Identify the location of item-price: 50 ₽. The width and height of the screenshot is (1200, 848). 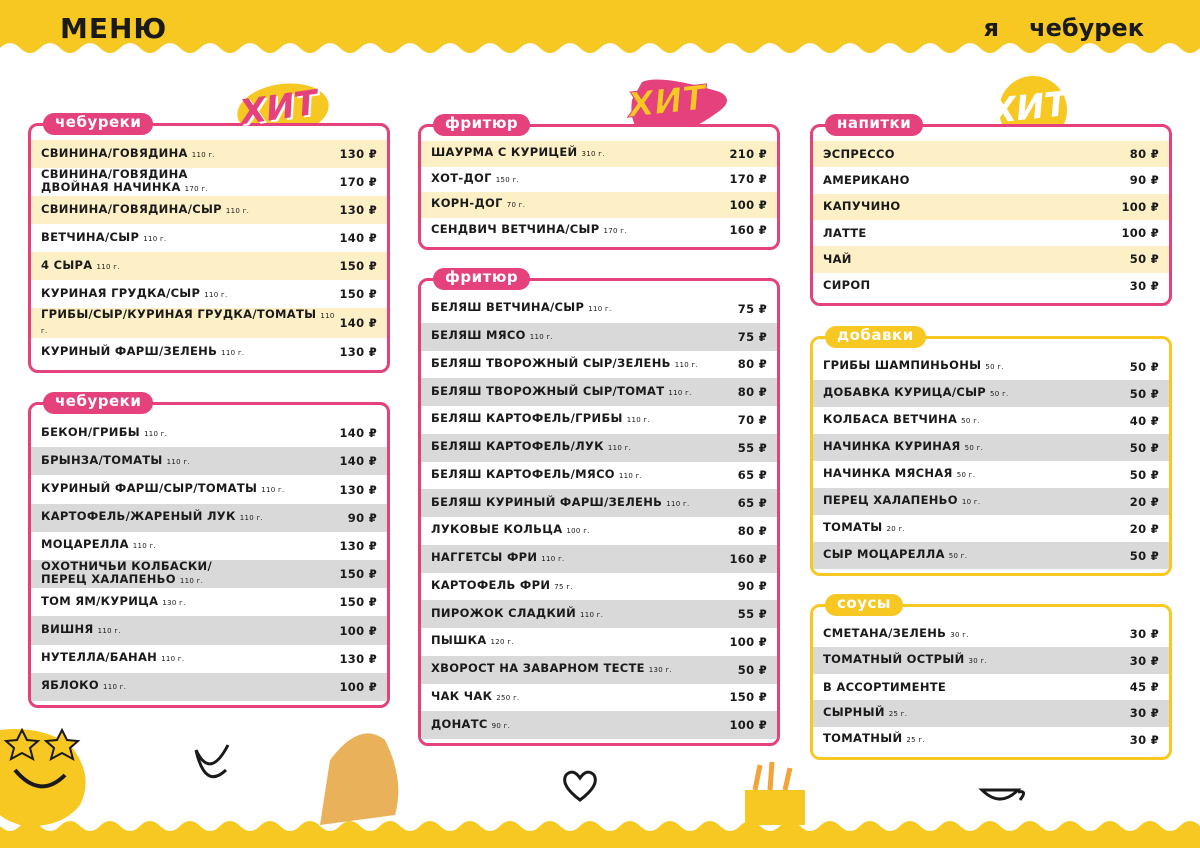
(1144, 474).